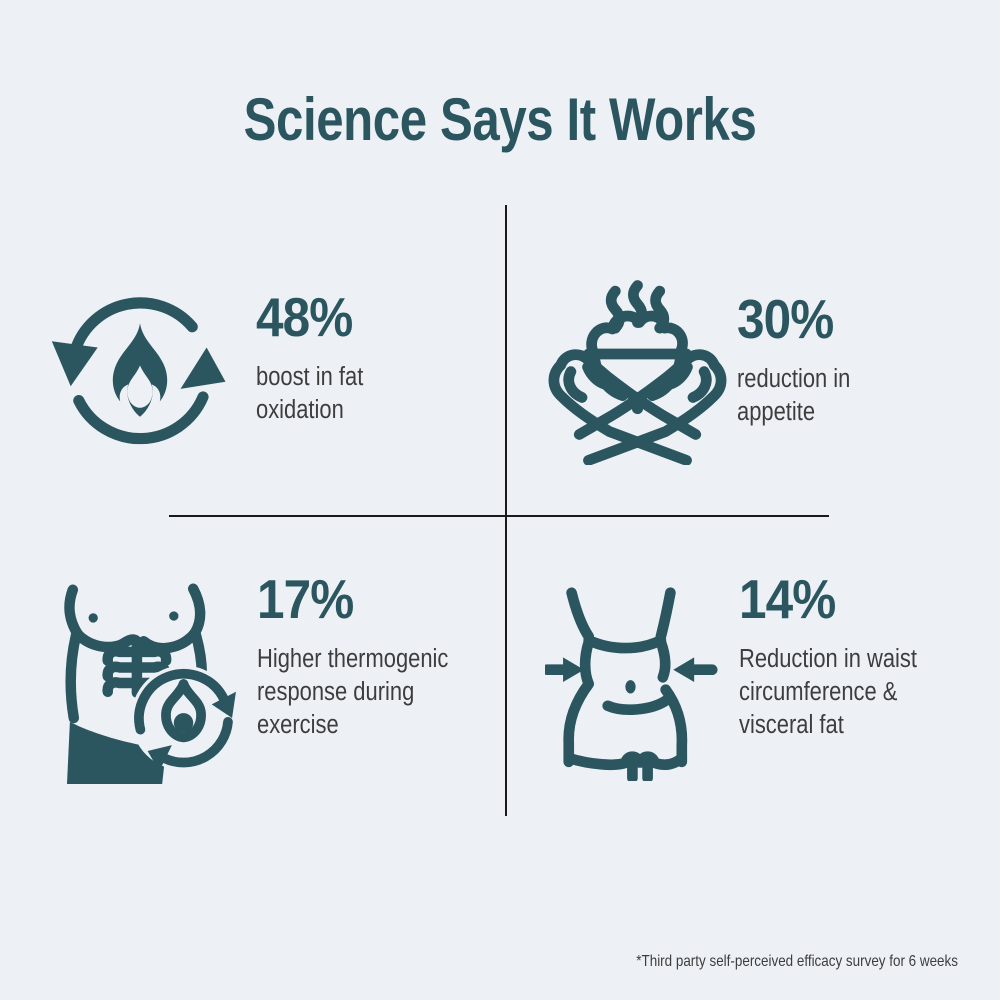 The image size is (1000, 1000). What do you see at coordinates (506, 510) in the screenshot?
I see `vertical-divider` at bounding box center [506, 510].